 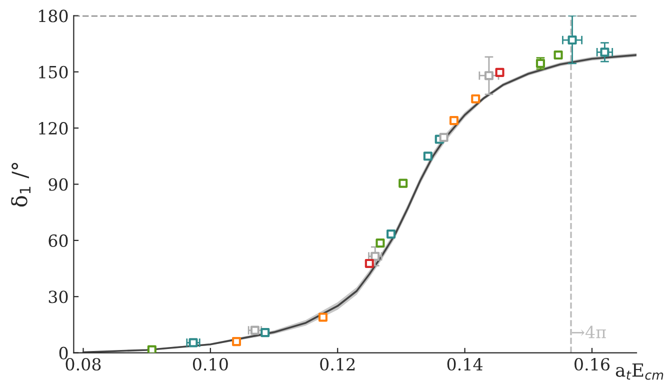 I want to click on x-tick-label: 0.16, so click(x=592, y=364).